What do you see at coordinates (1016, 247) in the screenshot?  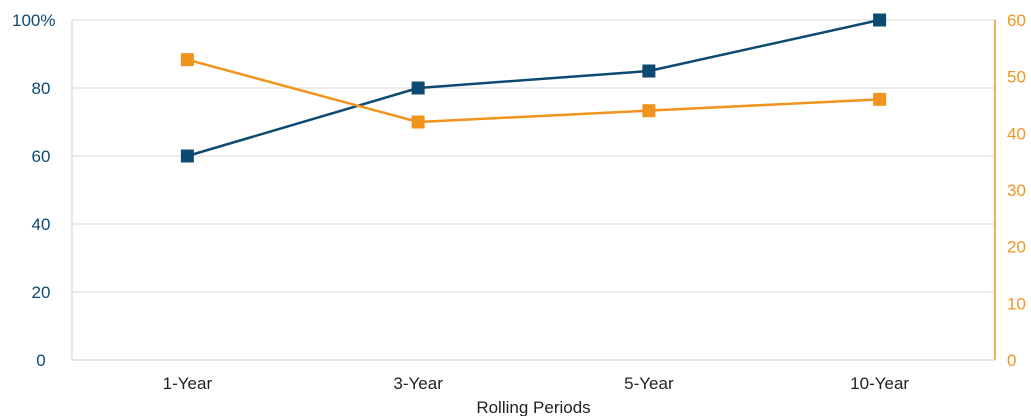 I see `right-y-tick-label: 20` at bounding box center [1016, 247].